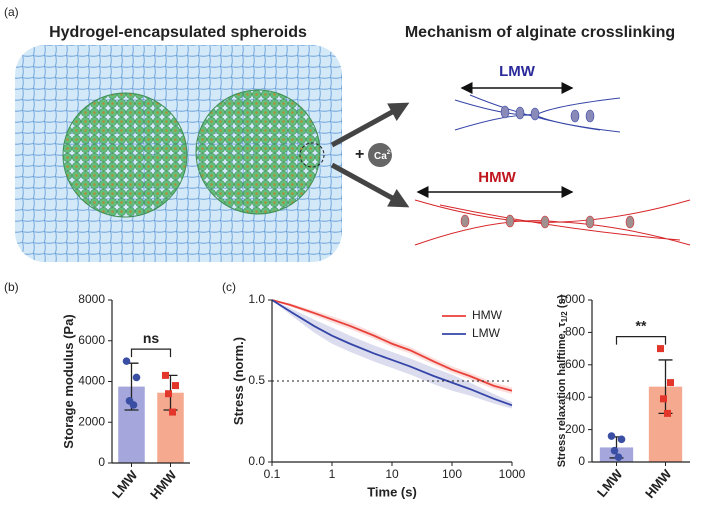  Describe the element at coordinates (390, 153) in the screenshot. I see `ion-charge: 2+` at that location.